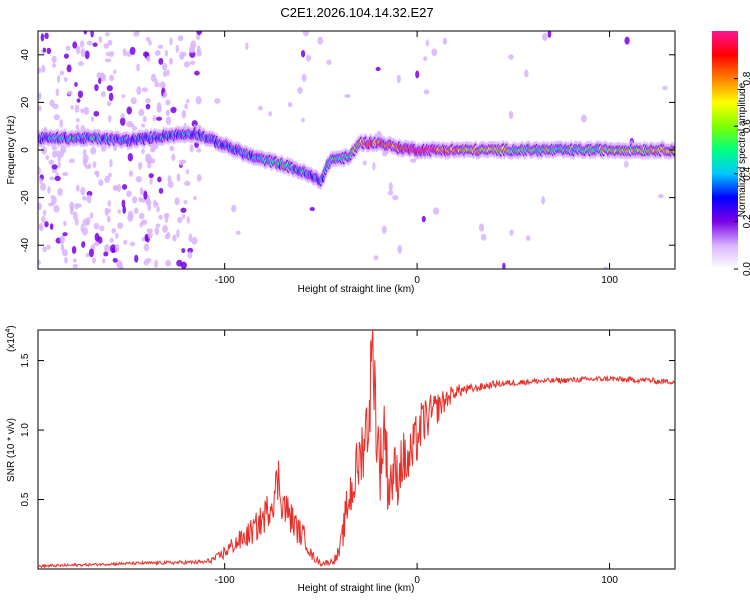  I want to click on colorbar-ticks: 0.0 0.2 0.4 0.6 0.8, so click(742, 173).